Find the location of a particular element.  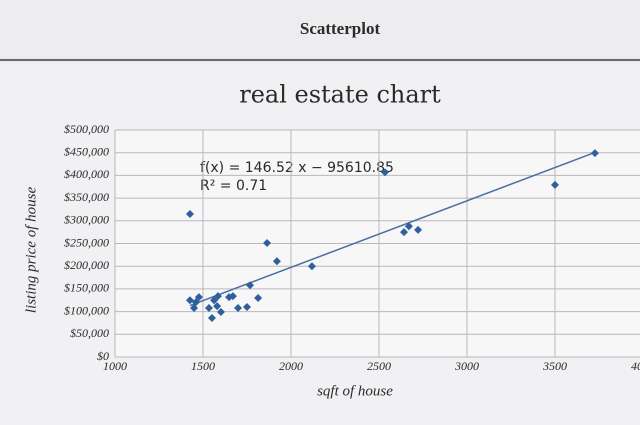

x-tick-label: 1500 is located at coordinates (203, 366).